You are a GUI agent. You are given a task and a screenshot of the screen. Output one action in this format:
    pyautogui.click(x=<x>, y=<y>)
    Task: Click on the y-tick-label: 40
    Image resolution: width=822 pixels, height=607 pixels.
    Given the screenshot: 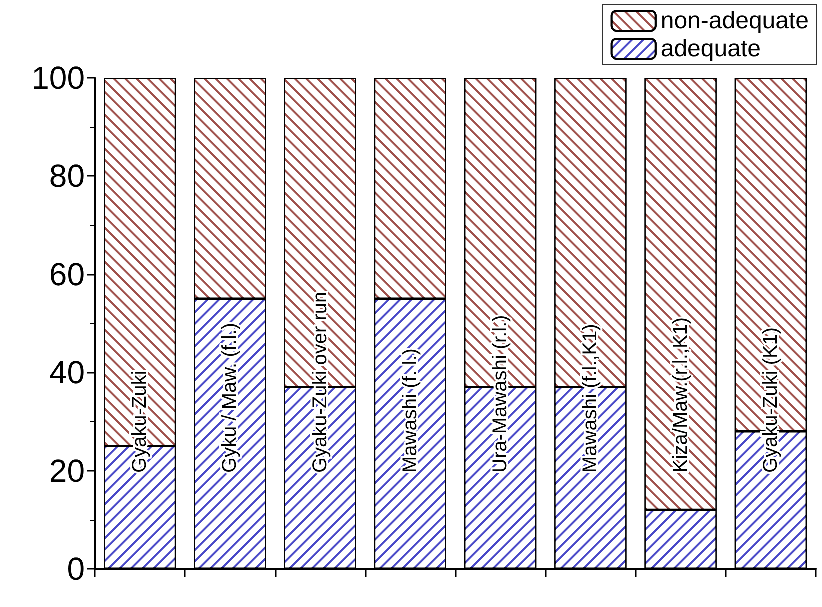 What is the action you would take?
    pyautogui.click(x=67, y=372)
    